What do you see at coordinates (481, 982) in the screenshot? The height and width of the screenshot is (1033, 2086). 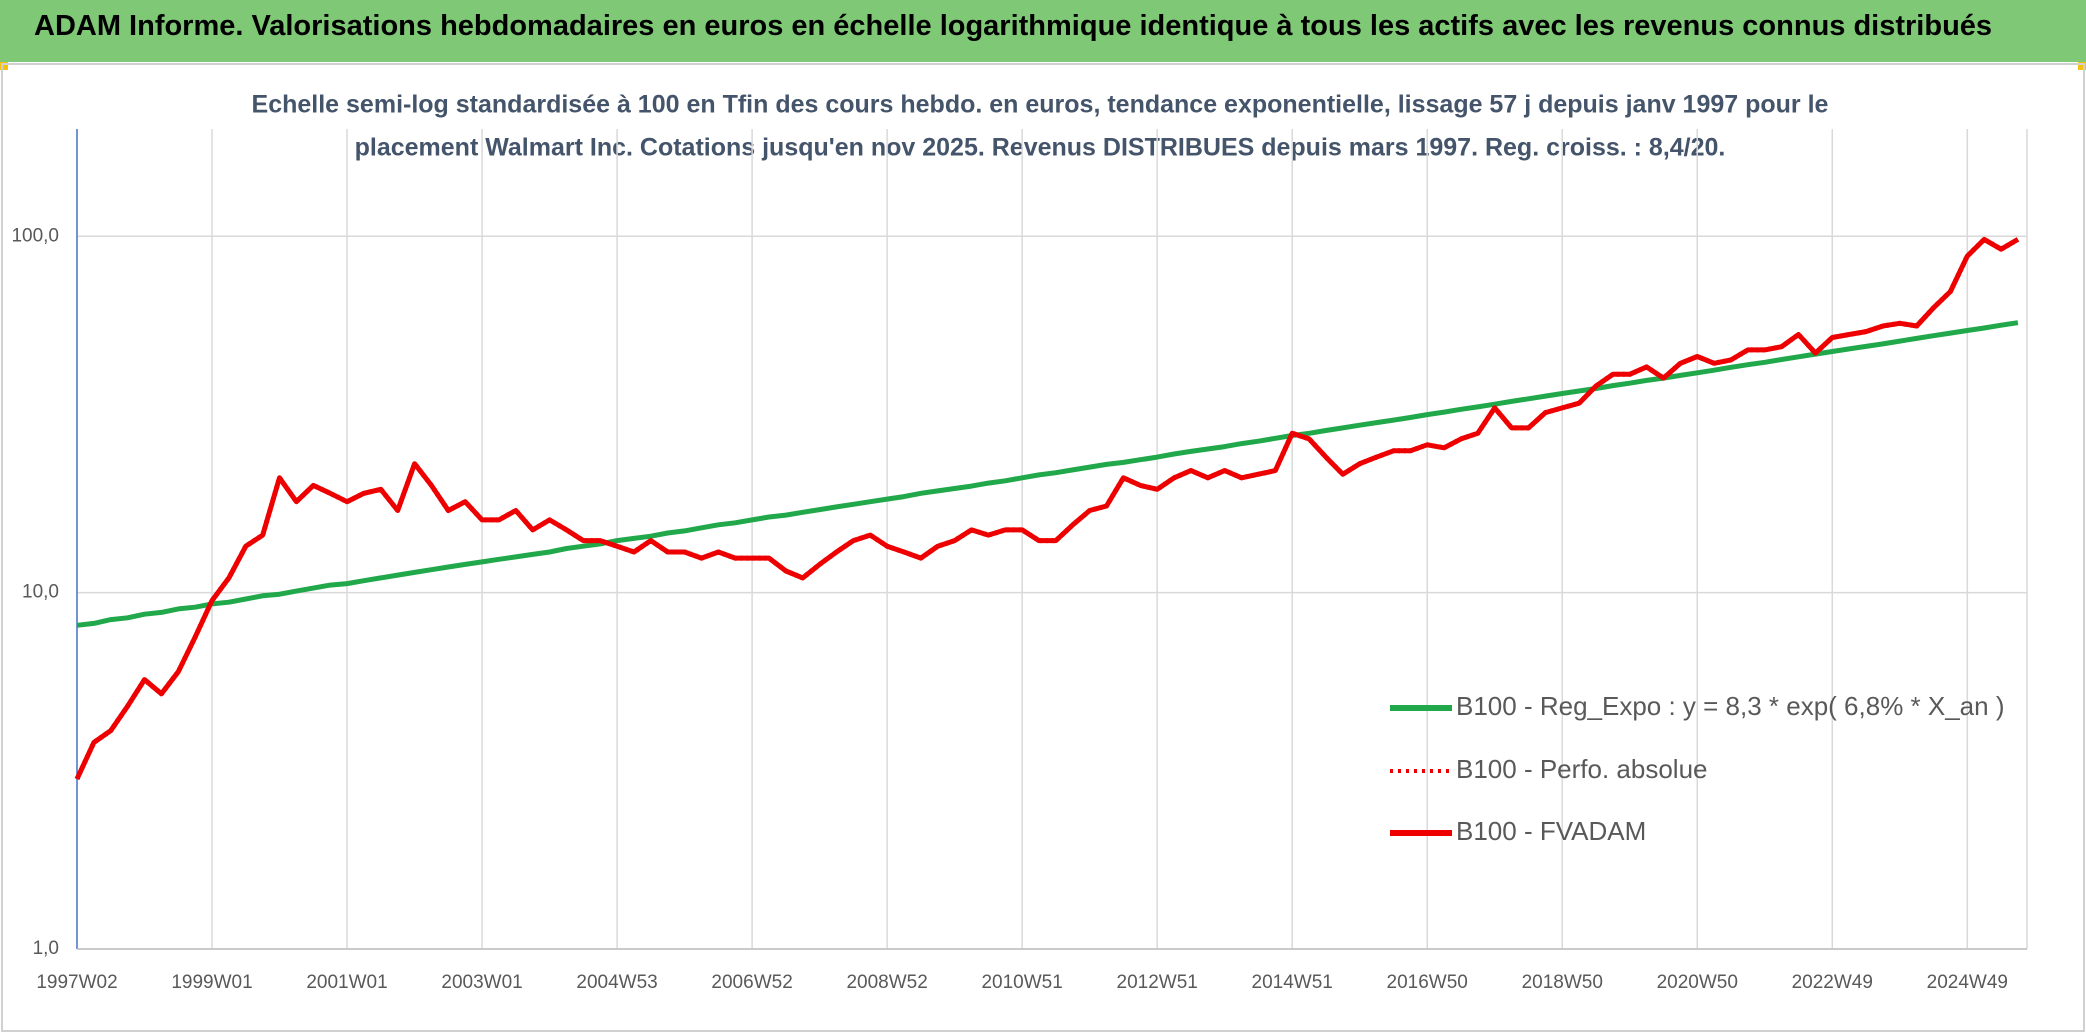 I see `x-tick-label: 2003W01` at bounding box center [481, 982].